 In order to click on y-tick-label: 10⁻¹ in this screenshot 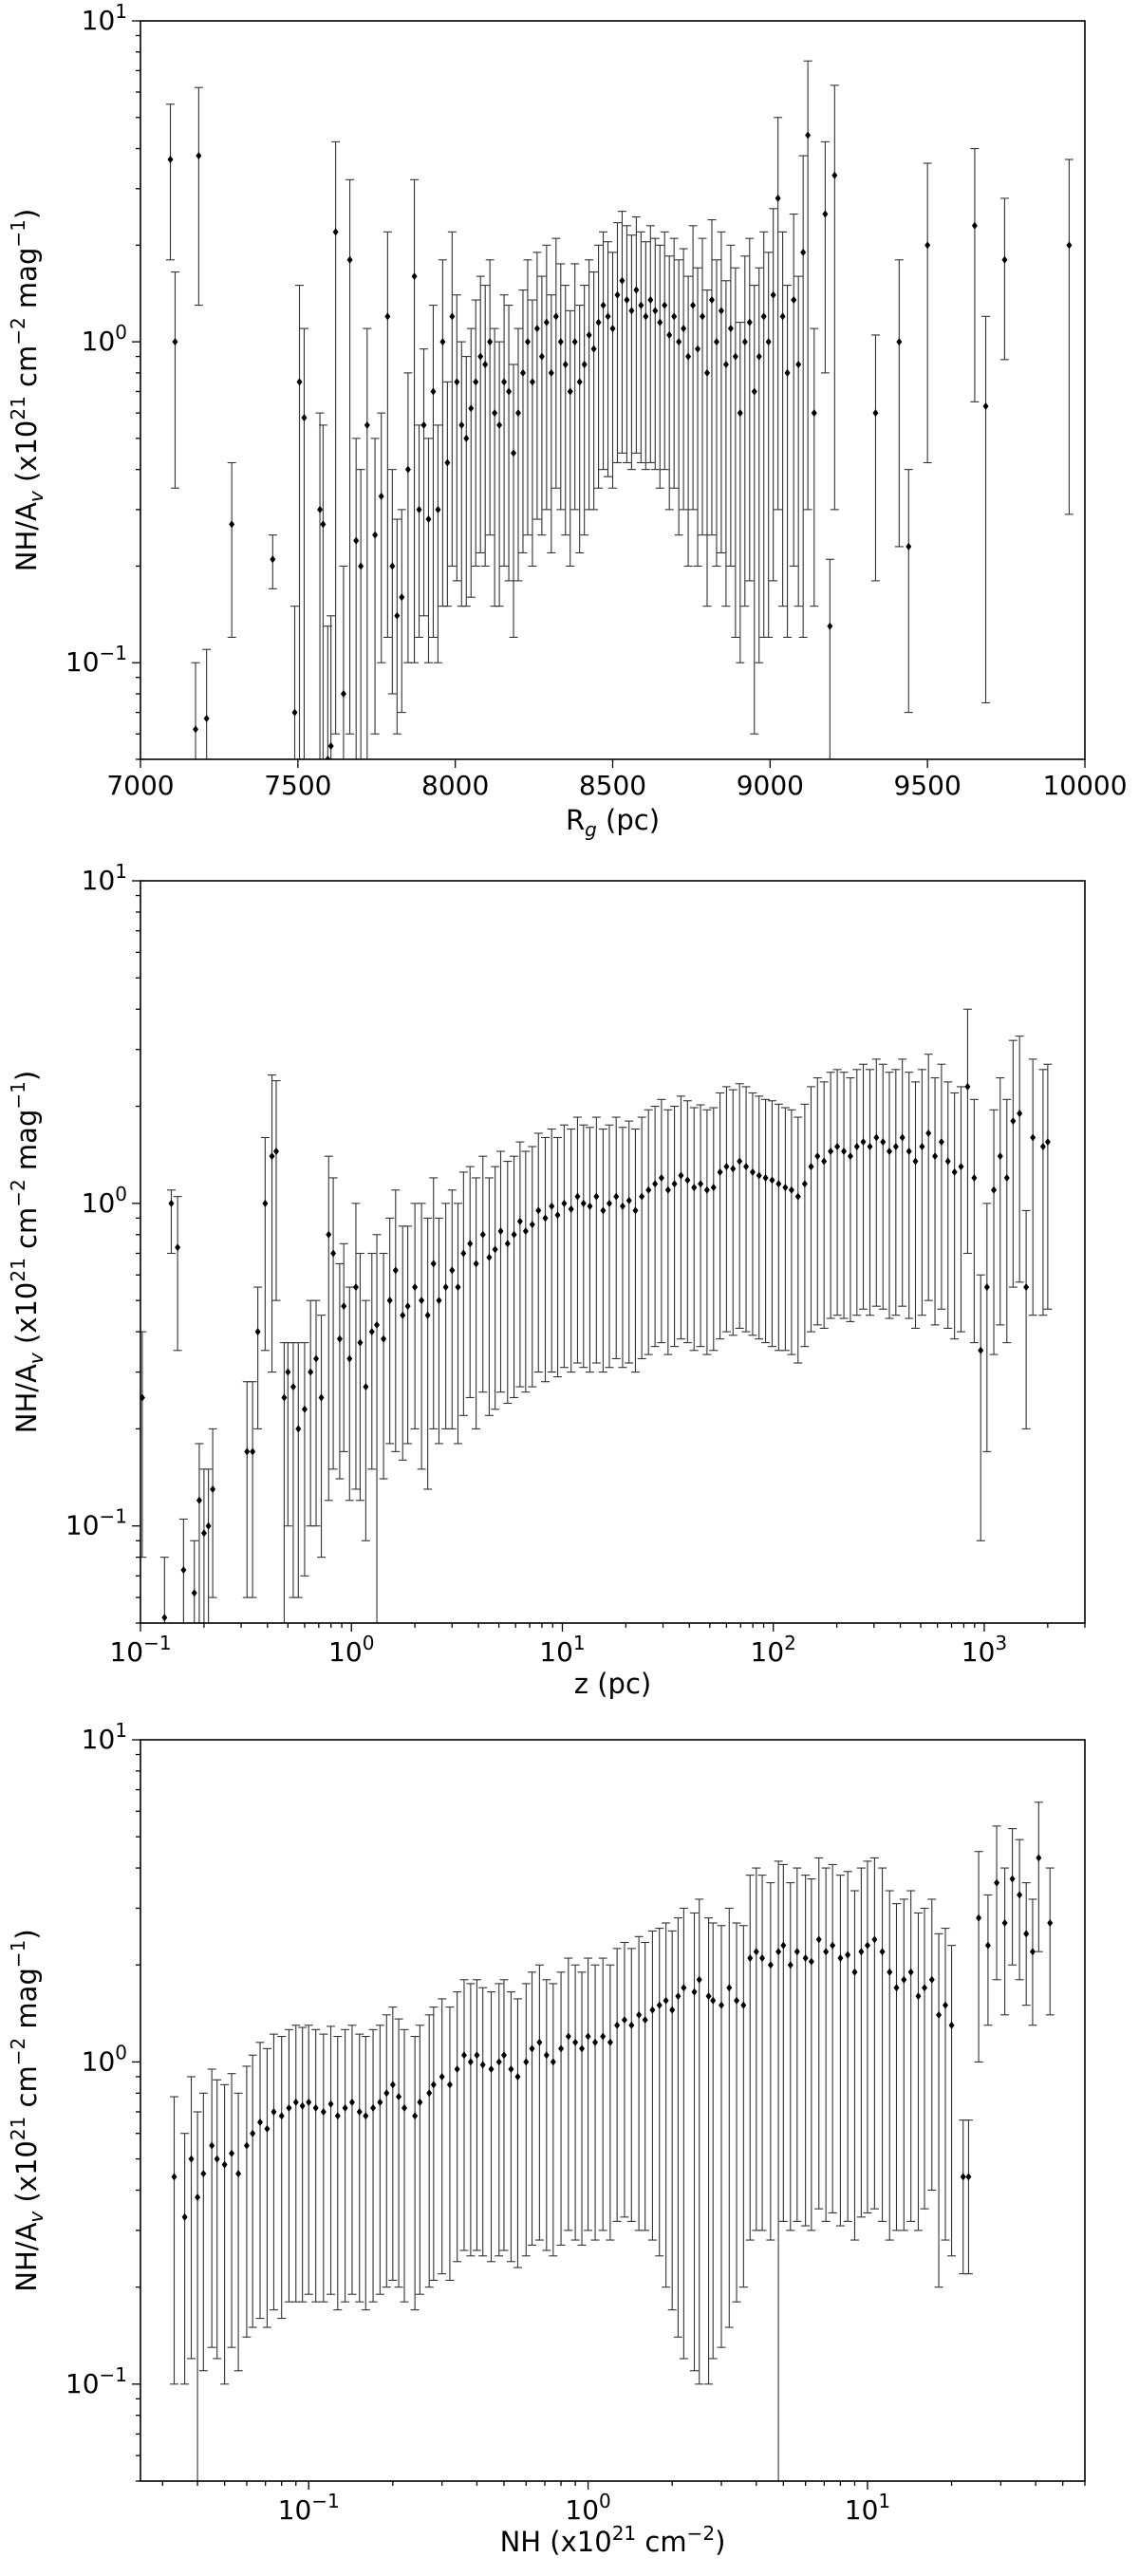, I will do `click(96, 1523)`.